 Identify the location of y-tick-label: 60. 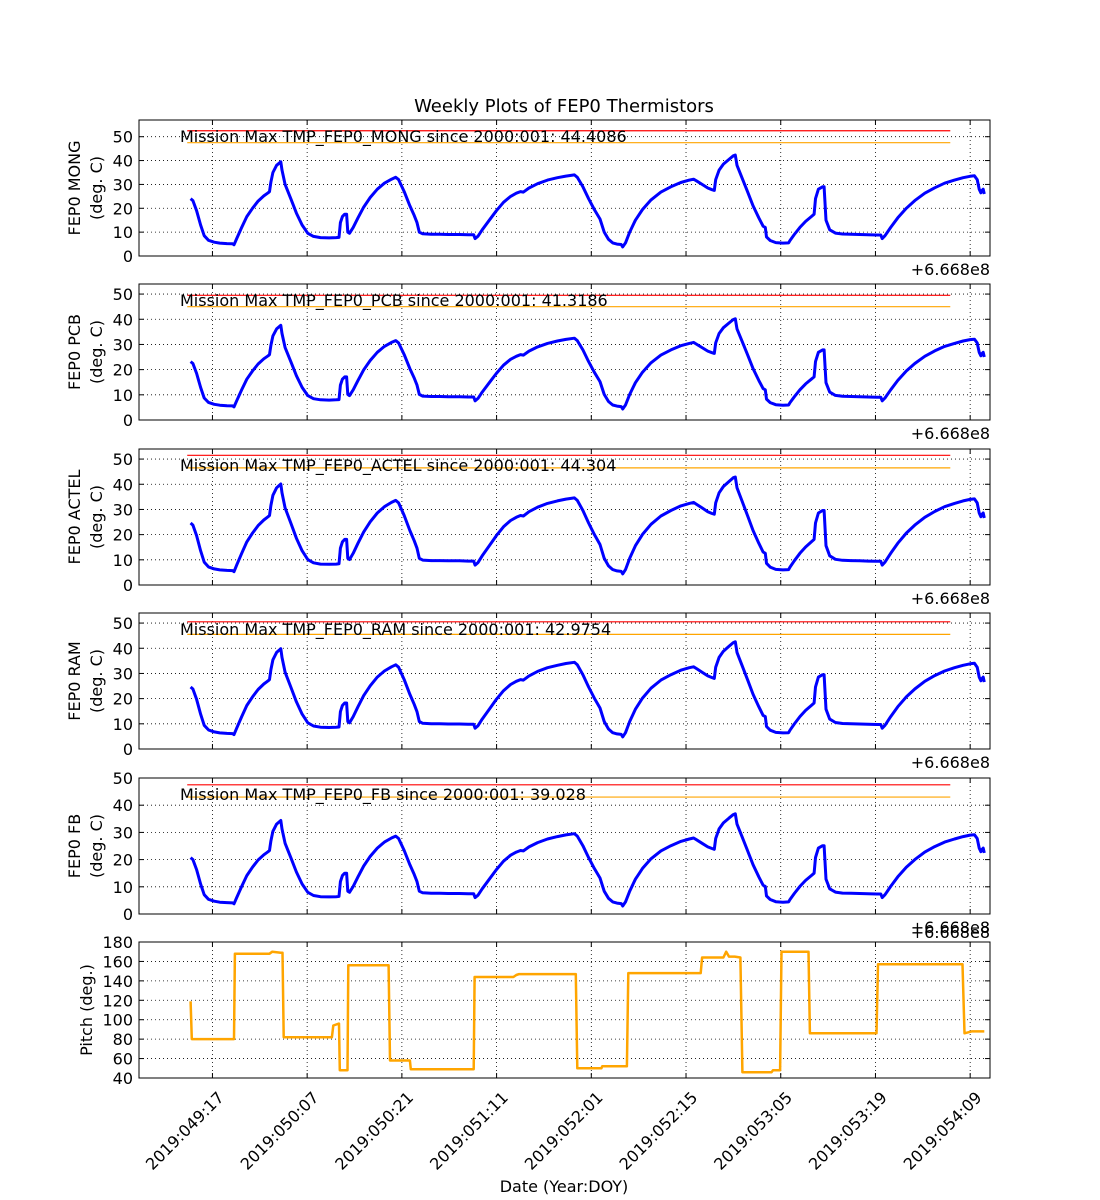
(123, 1059).